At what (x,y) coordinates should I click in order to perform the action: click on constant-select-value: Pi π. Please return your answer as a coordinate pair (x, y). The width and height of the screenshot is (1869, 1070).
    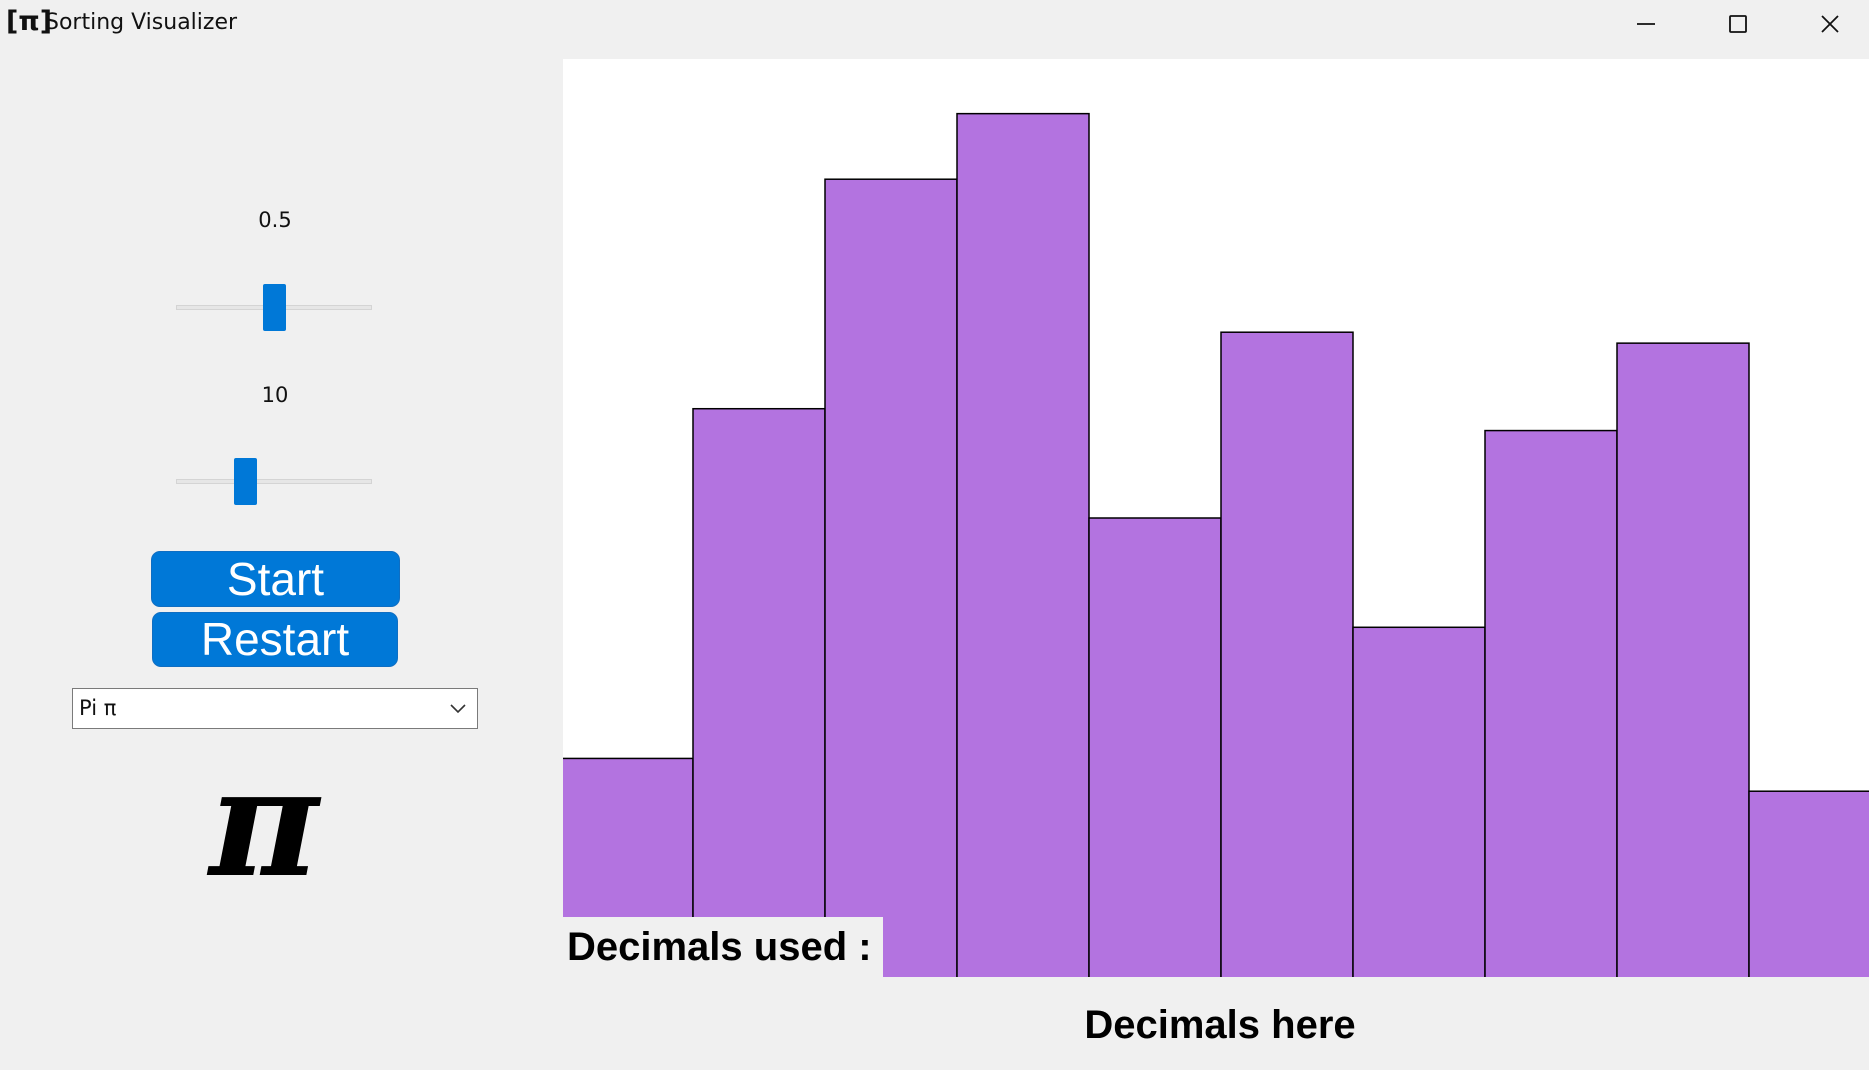
    Looking at the image, I should click on (98, 708).